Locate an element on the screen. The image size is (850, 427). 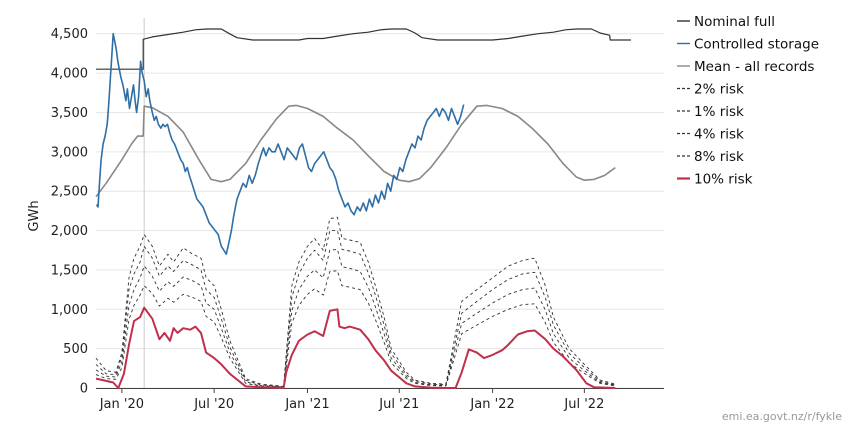
legend-label: 8% risk is located at coordinates (719, 157).